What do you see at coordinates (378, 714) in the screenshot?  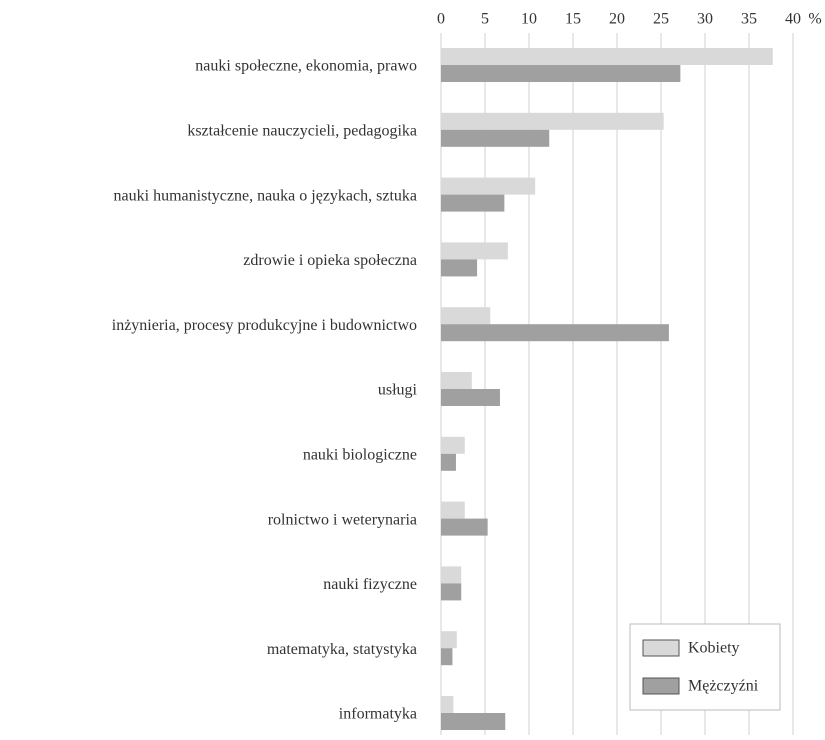 I see `y-tick-label: informatyka` at bounding box center [378, 714].